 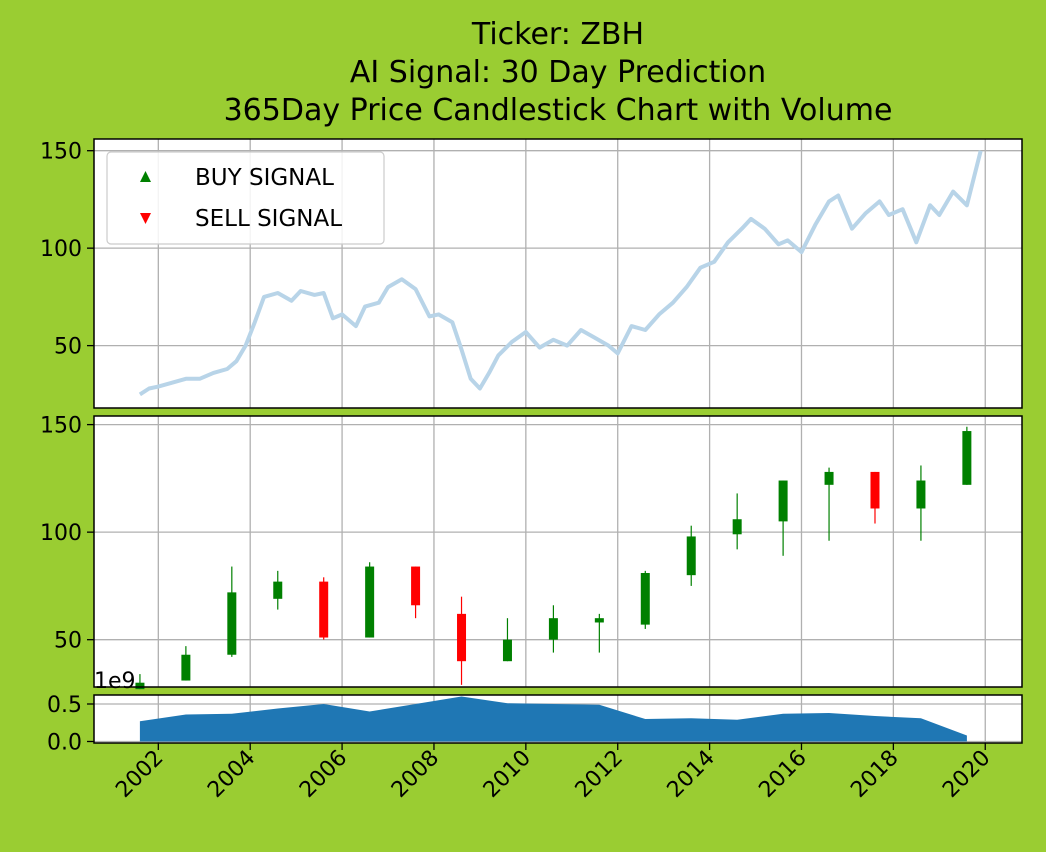 I want to click on volume-ytick-label-0.5: 0.5, so click(x=64, y=705).